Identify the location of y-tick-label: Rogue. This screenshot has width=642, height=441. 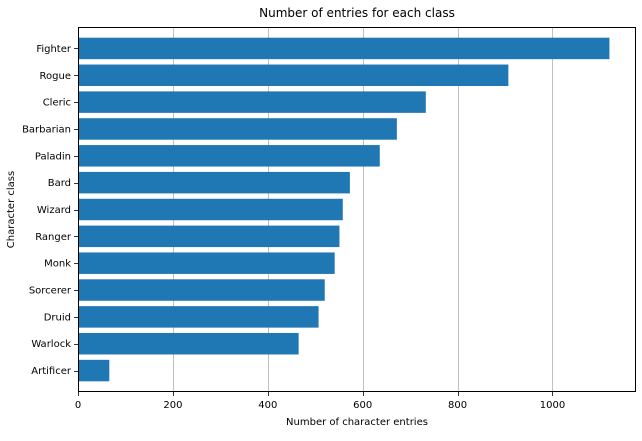
(55, 76).